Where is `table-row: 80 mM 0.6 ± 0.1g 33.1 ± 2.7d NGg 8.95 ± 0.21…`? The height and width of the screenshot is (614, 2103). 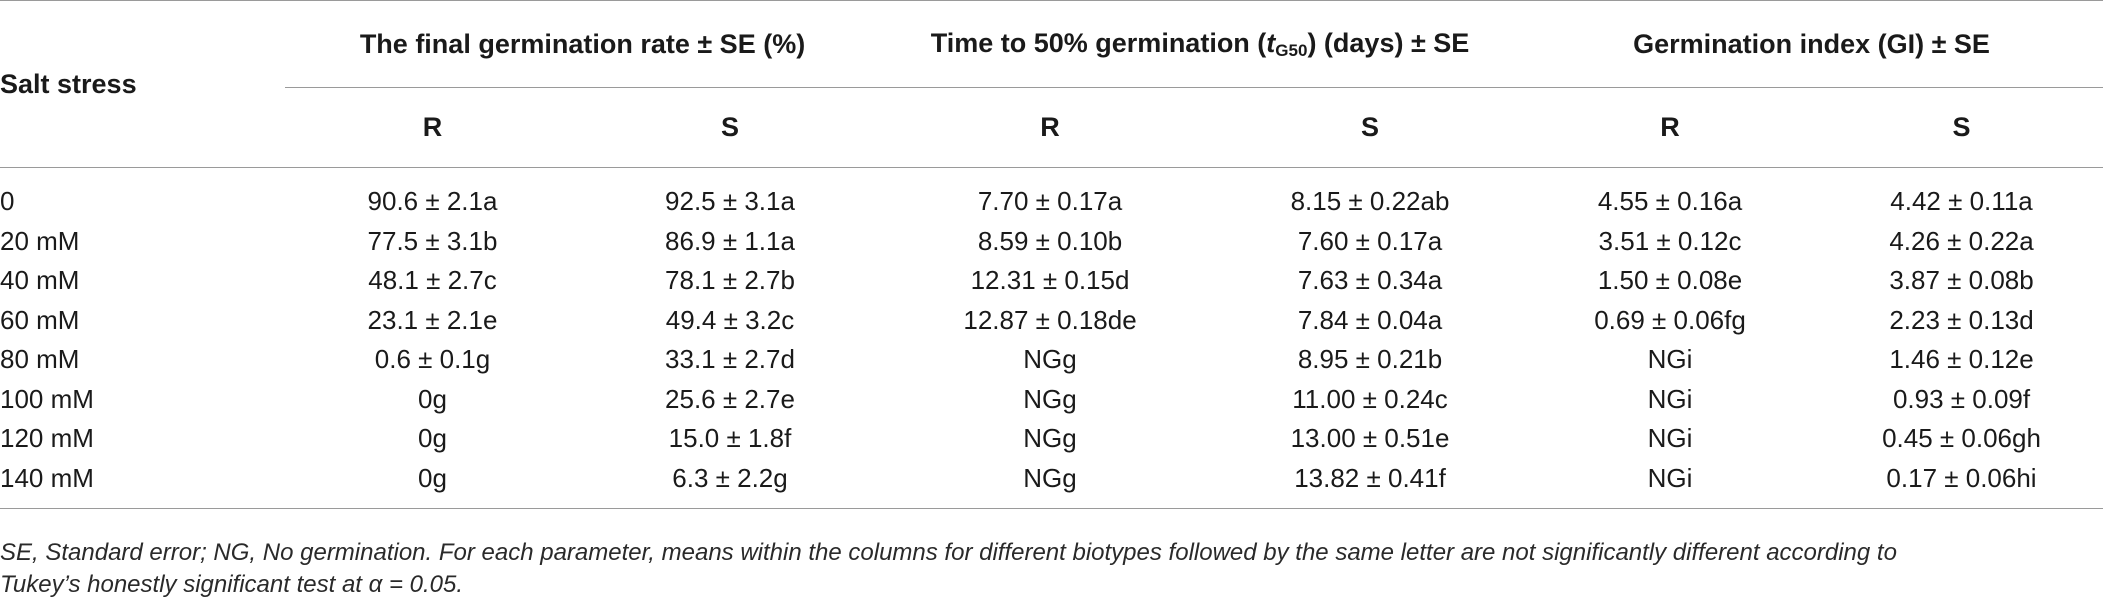 table-row: 80 mM 0.6 ± 0.1g 33.1 ± 2.7d NGg 8.95 ± 0.21… is located at coordinates (1051, 360).